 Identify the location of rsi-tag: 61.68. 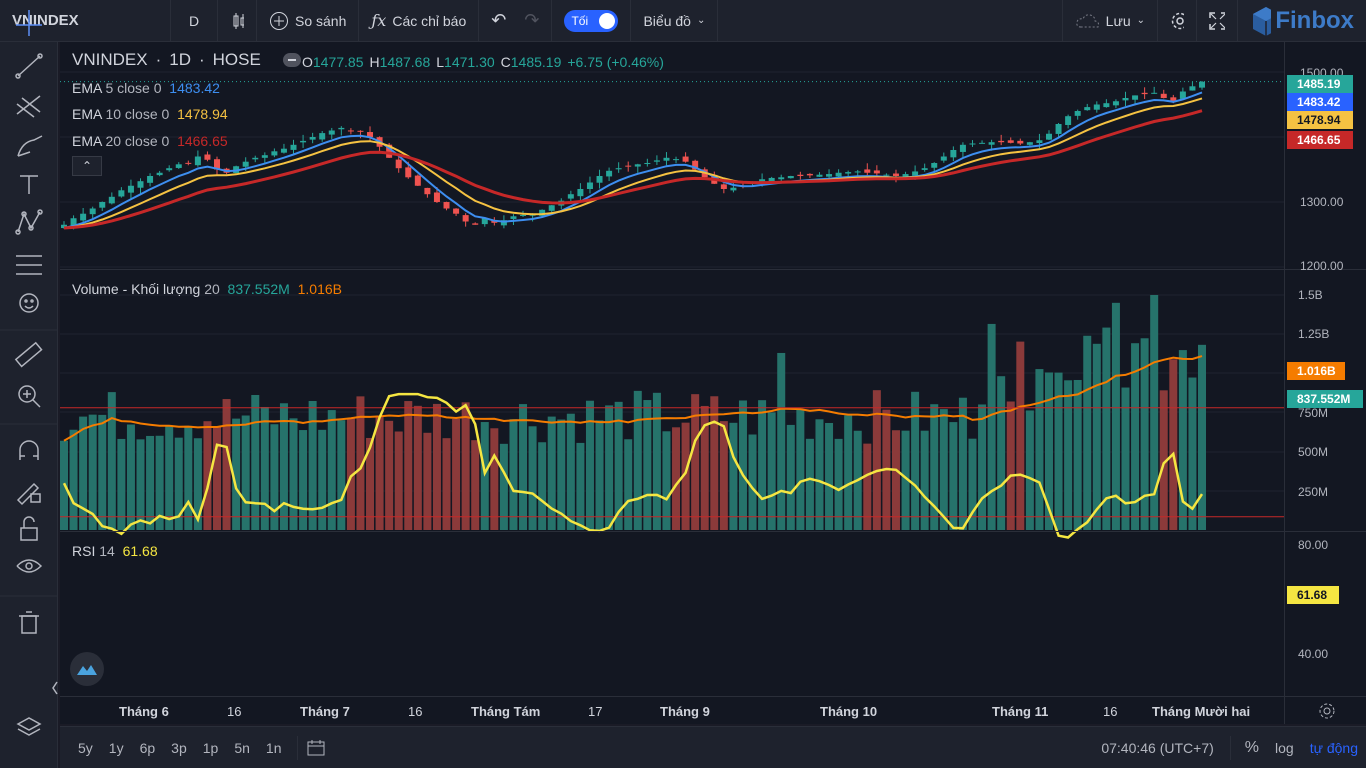
(1313, 595).